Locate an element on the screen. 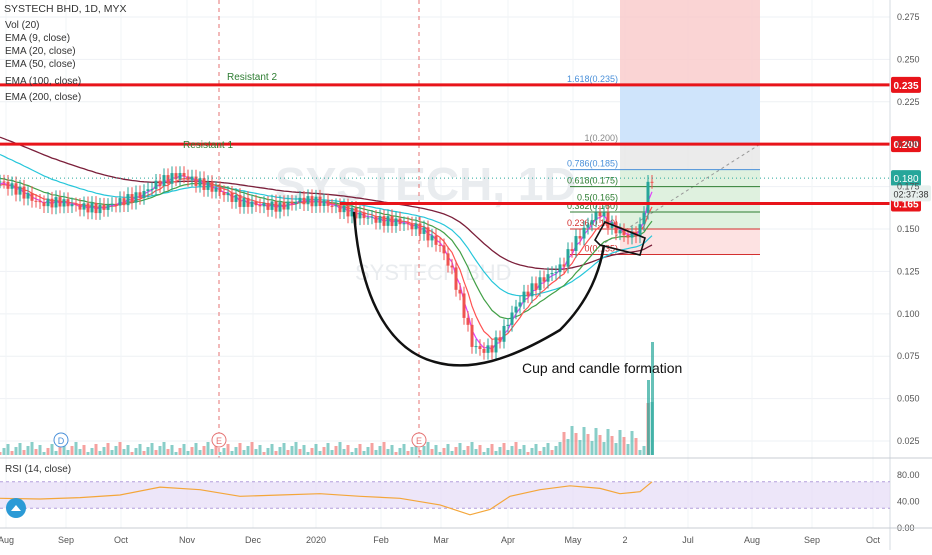 The image size is (932, 555). fib-zone is located at coordinates (690, 157).